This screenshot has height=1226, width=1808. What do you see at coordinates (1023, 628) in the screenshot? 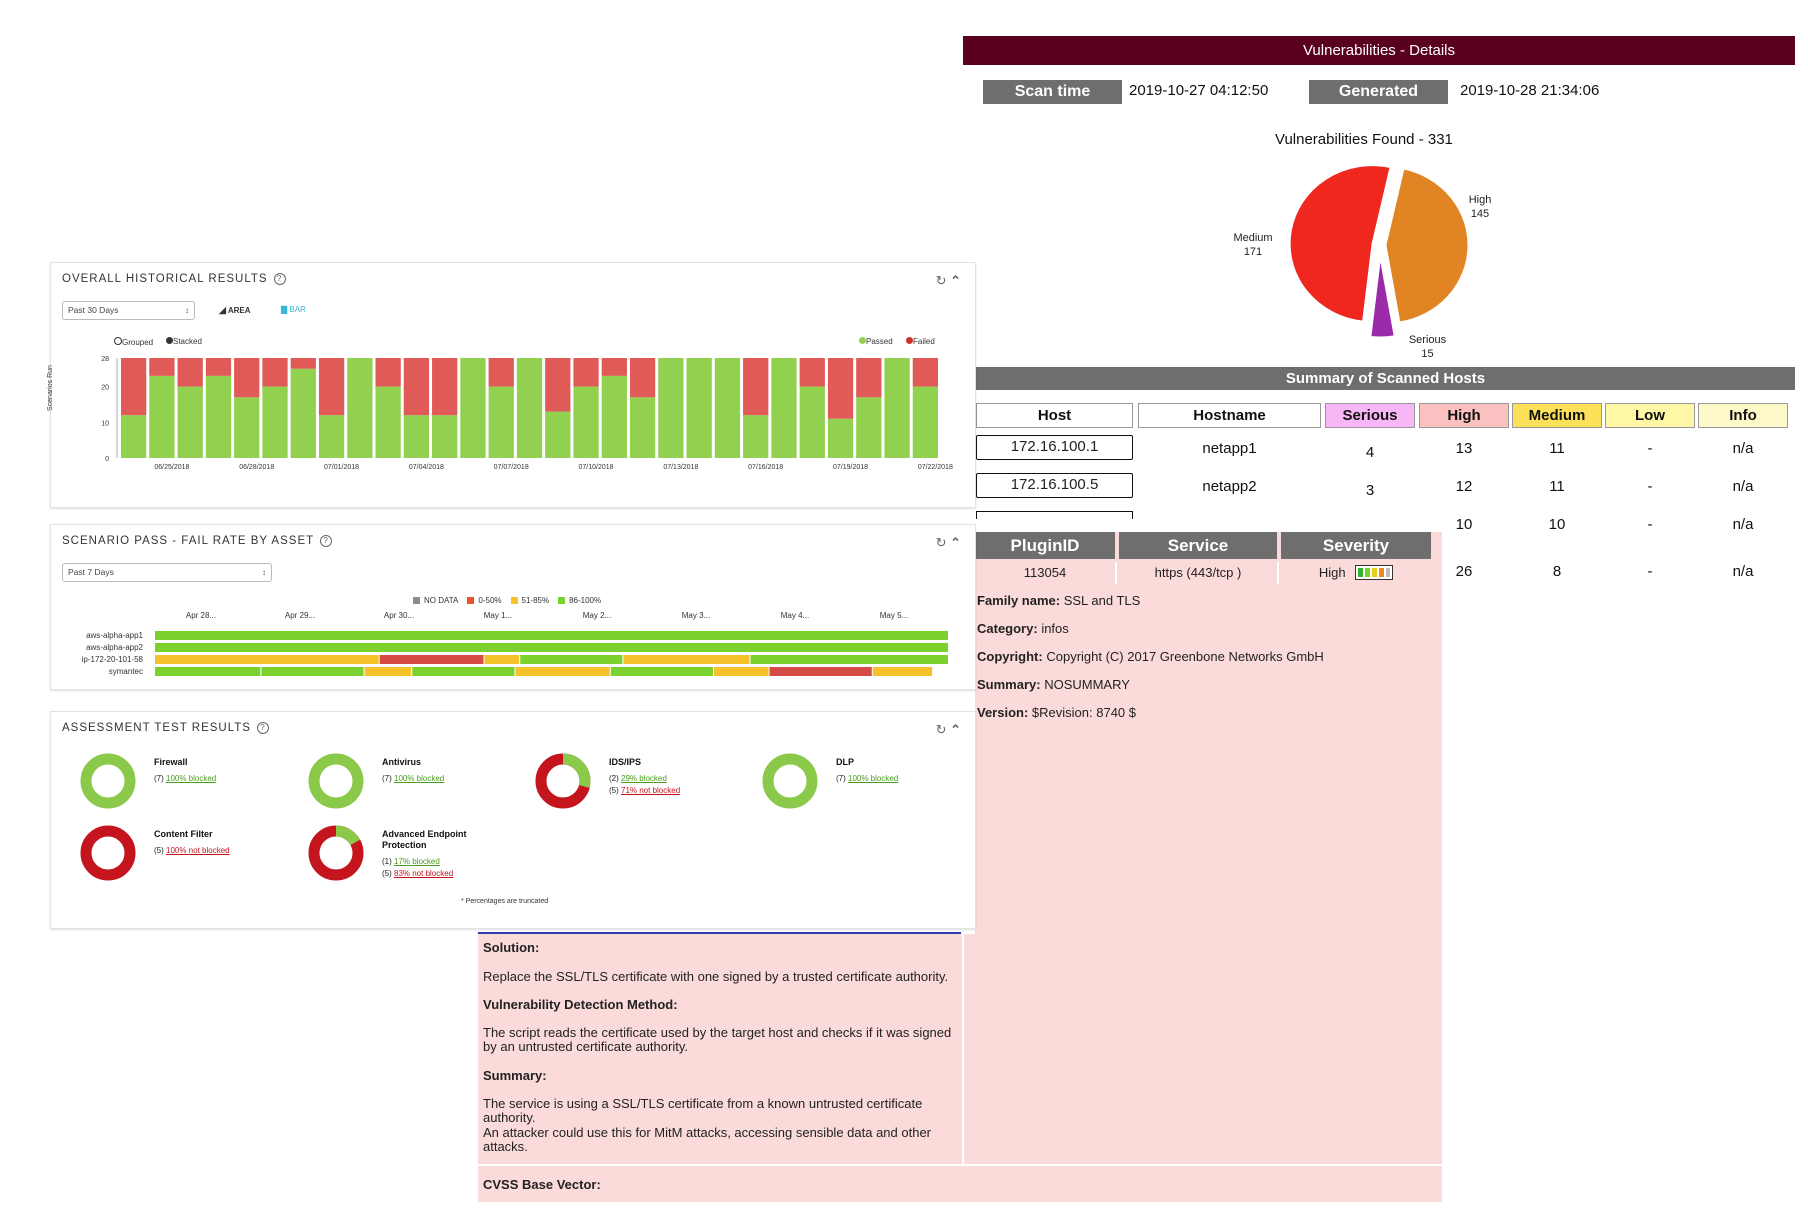
I see `detail-category: Category: infos` at bounding box center [1023, 628].